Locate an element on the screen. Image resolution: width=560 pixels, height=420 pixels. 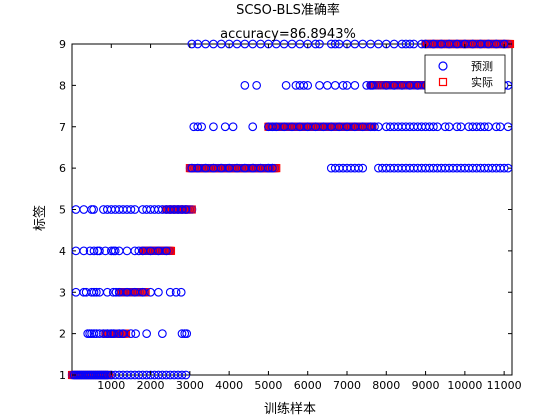
y-tick-label: 6 is located at coordinates (62, 168).